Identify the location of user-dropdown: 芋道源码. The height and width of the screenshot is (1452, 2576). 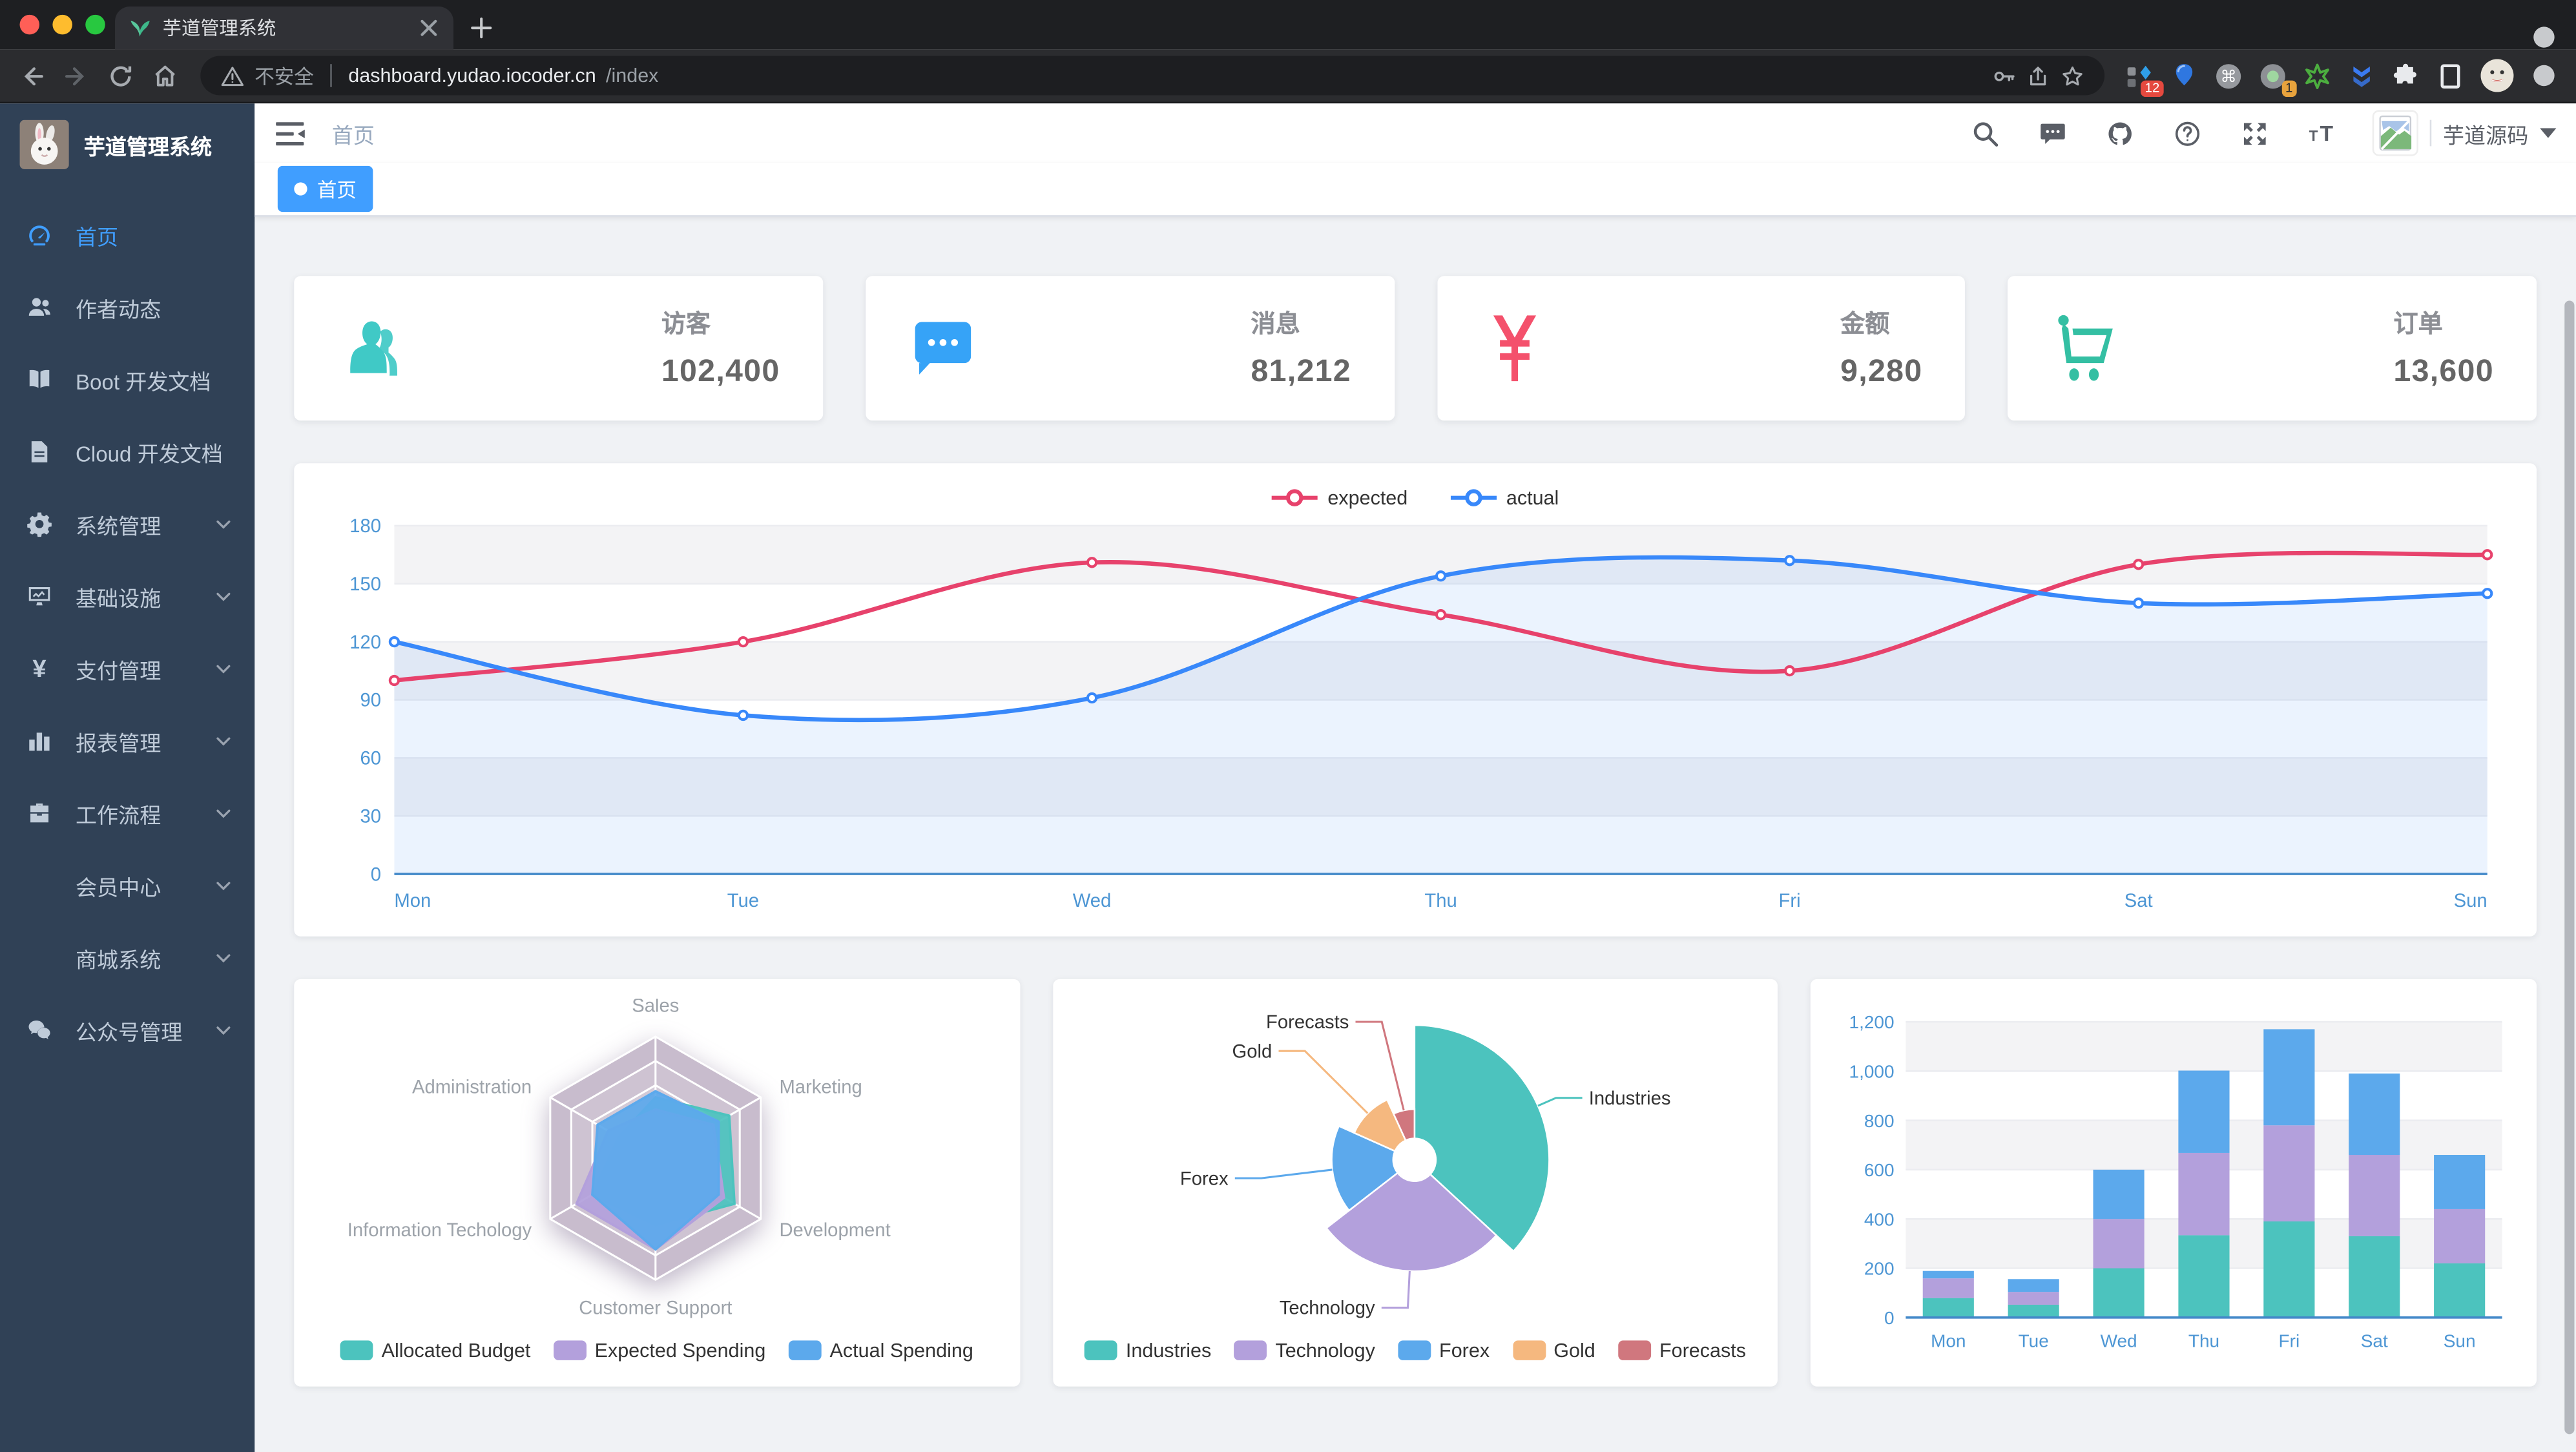
(2464, 133).